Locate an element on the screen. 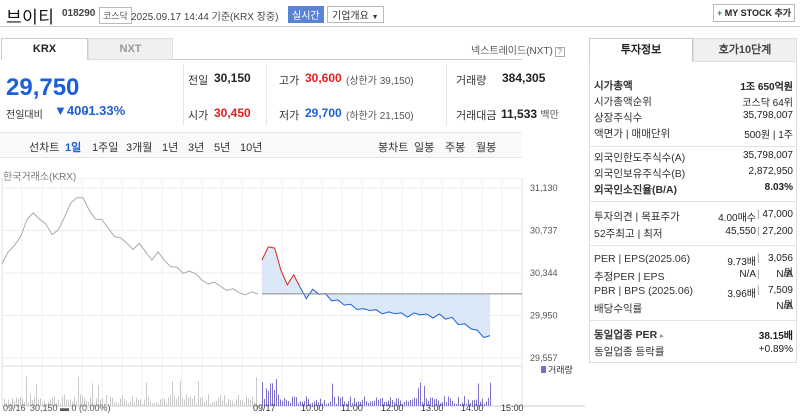  tab-1year: 1년 is located at coordinates (170, 148).